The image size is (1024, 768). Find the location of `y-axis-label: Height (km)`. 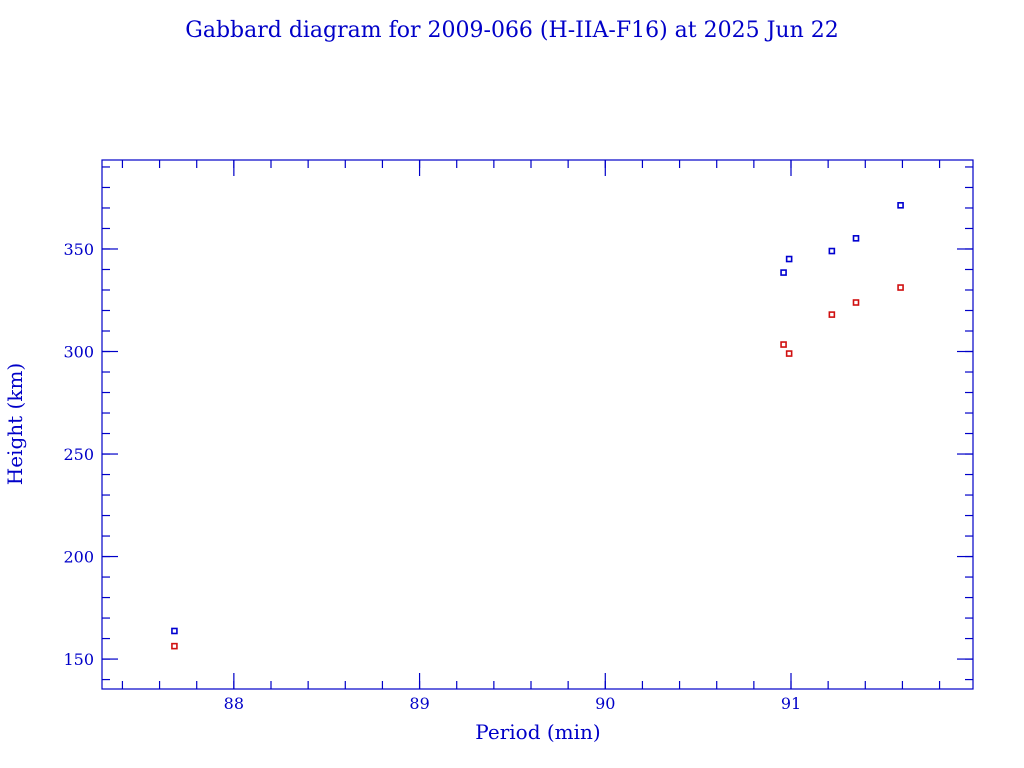

y-axis-label: Height (km) is located at coordinates (15, 424).